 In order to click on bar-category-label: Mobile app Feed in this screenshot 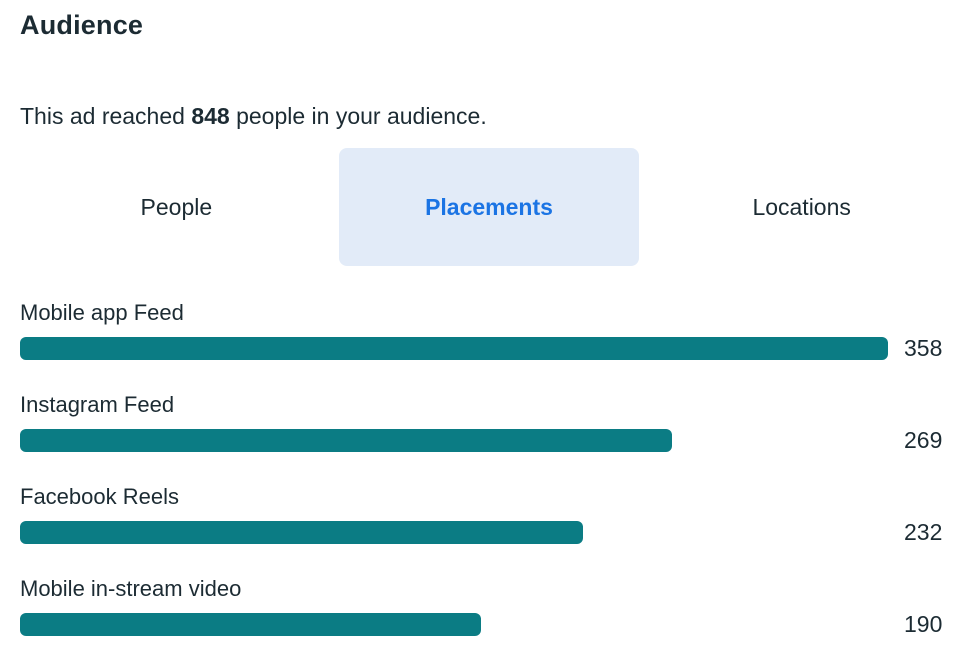, I will do `click(102, 312)`.